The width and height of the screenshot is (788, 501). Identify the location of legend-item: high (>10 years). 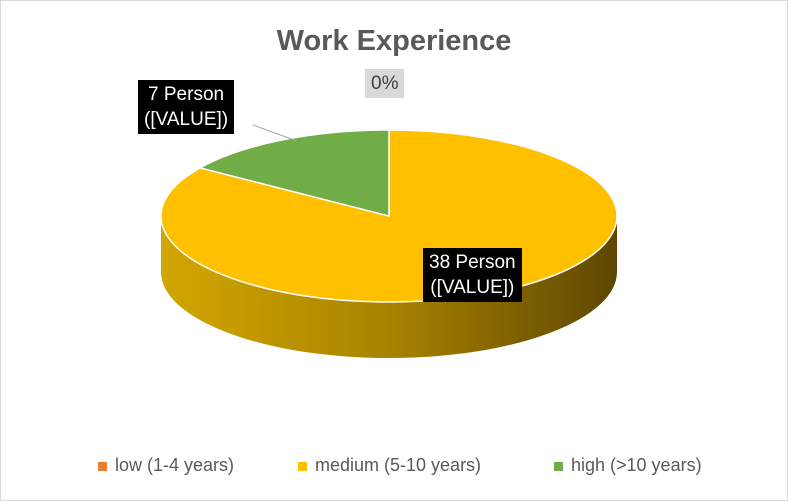
(628, 465).